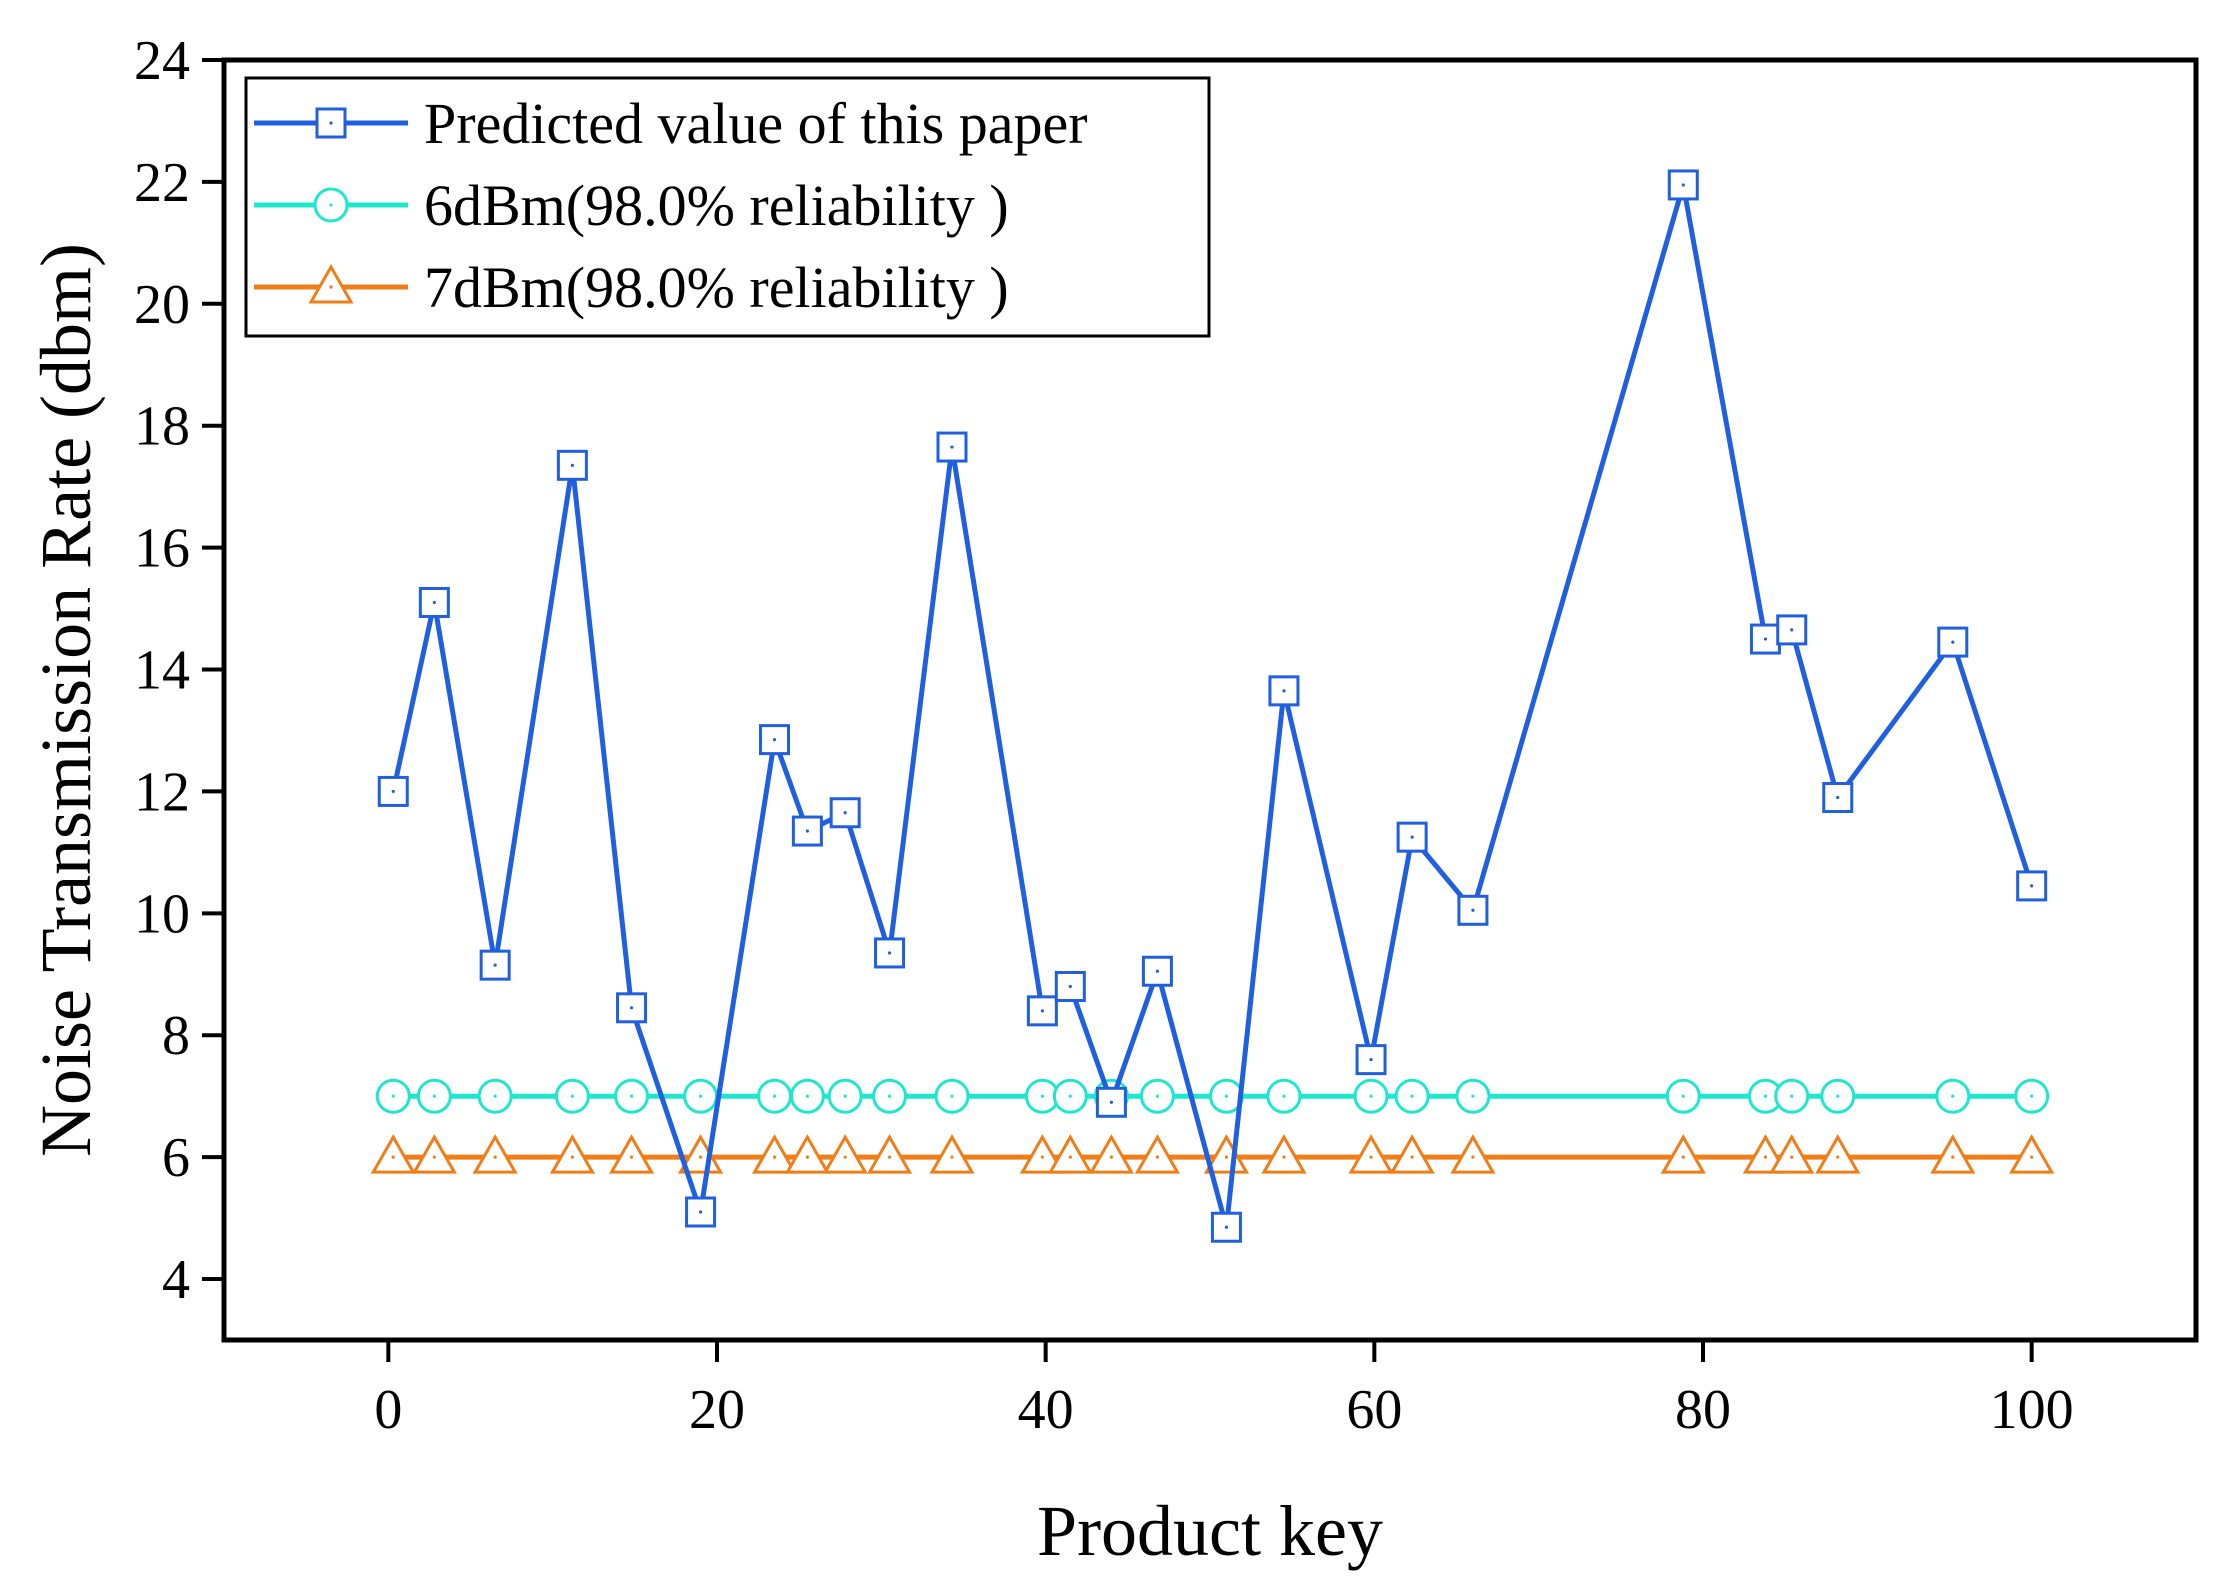 Image resolution: width=2227 pixels, height=1586 pixels. I want to click on y-tick-label: 22, so click(162, 183).